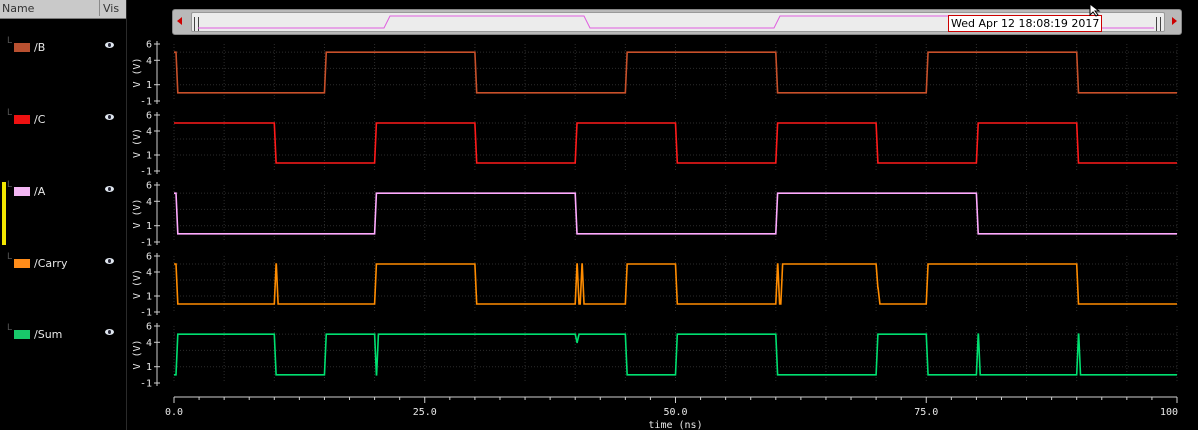  What do you see at coordinates (109, 8) in the screenshot?
I see `column-header-vis: Vis` at bounding box center [109, 8].